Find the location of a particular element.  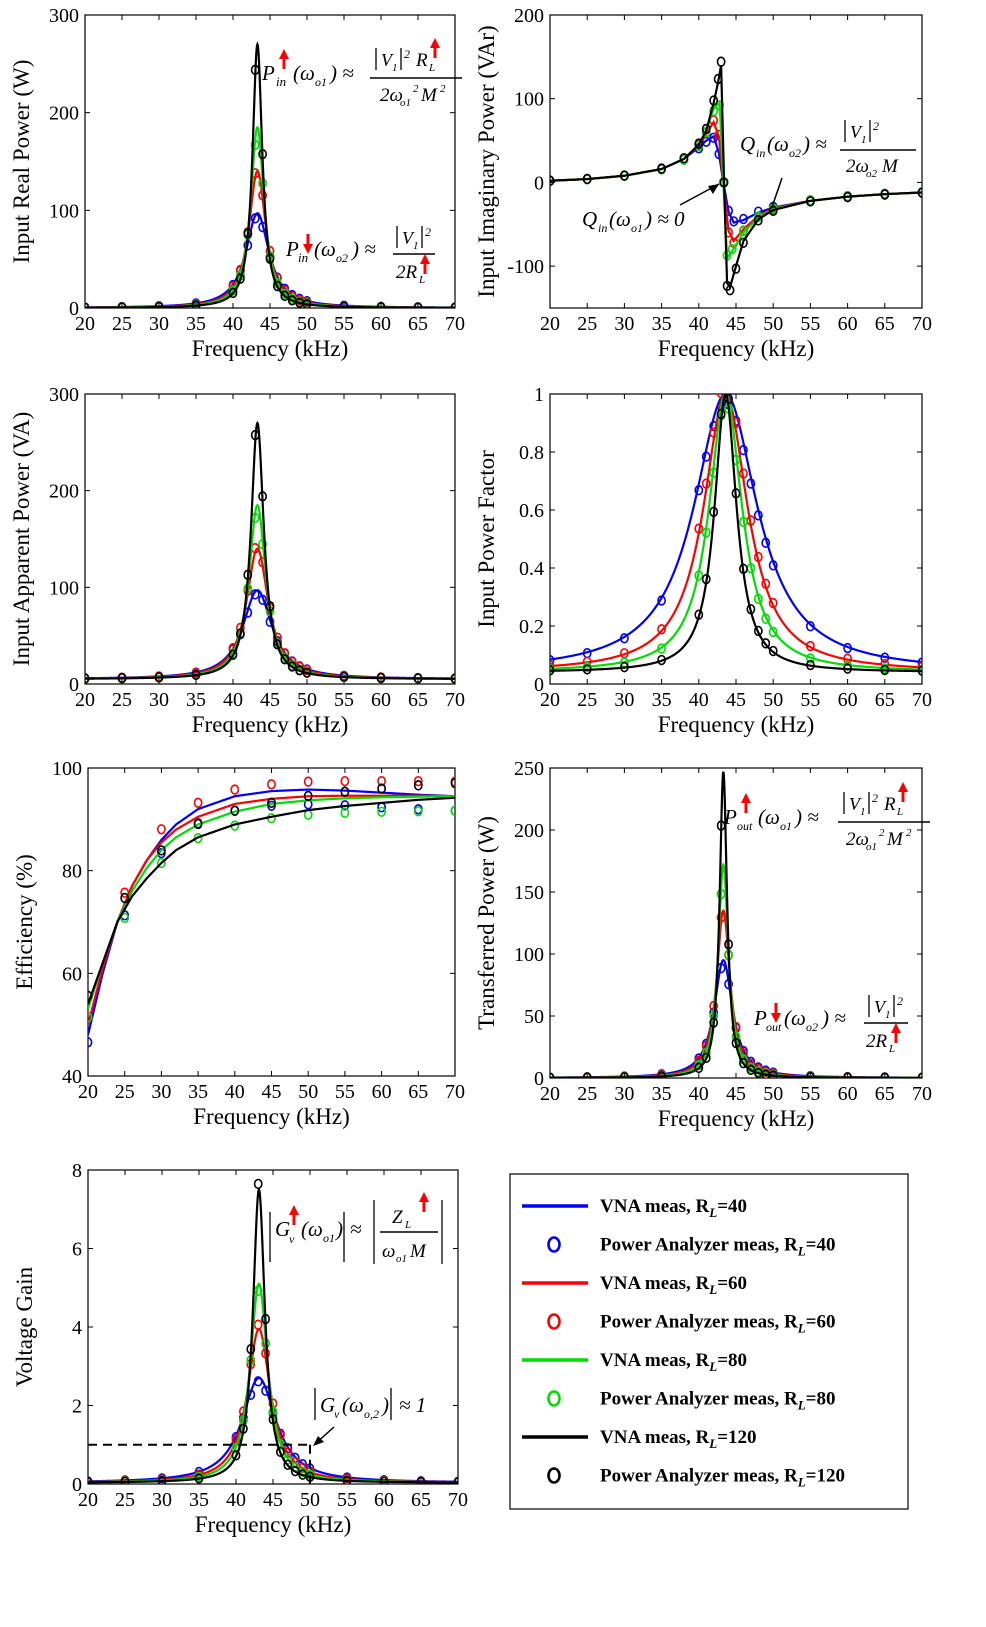

y-tick-label: 0 is located at coordinates (539, 183).